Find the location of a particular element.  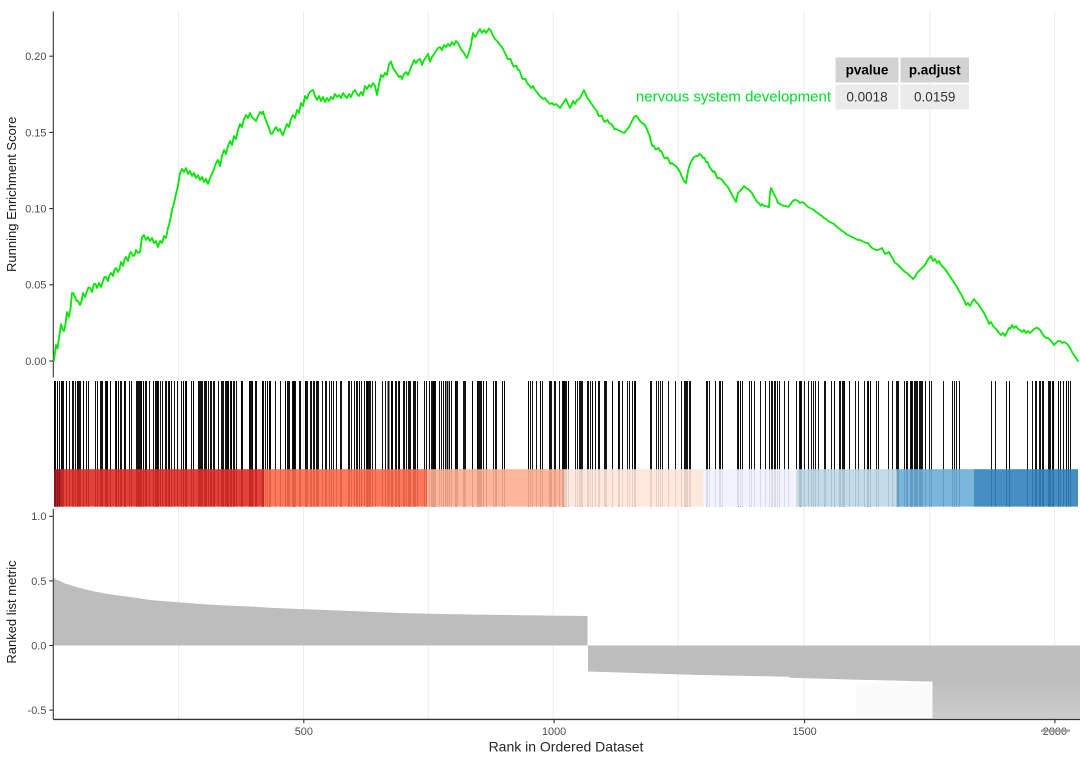

svg-text: 2000 is located at coordinates (1055, 732).